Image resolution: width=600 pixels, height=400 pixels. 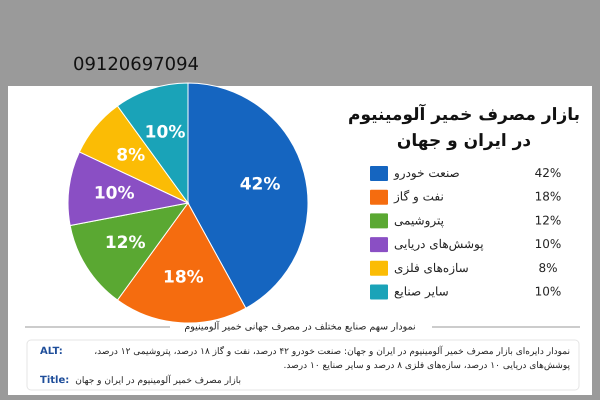 What do you see at coordinates (548, 173) in the screenshot?
I see `text: 42%` at bounding box center [548, 173].